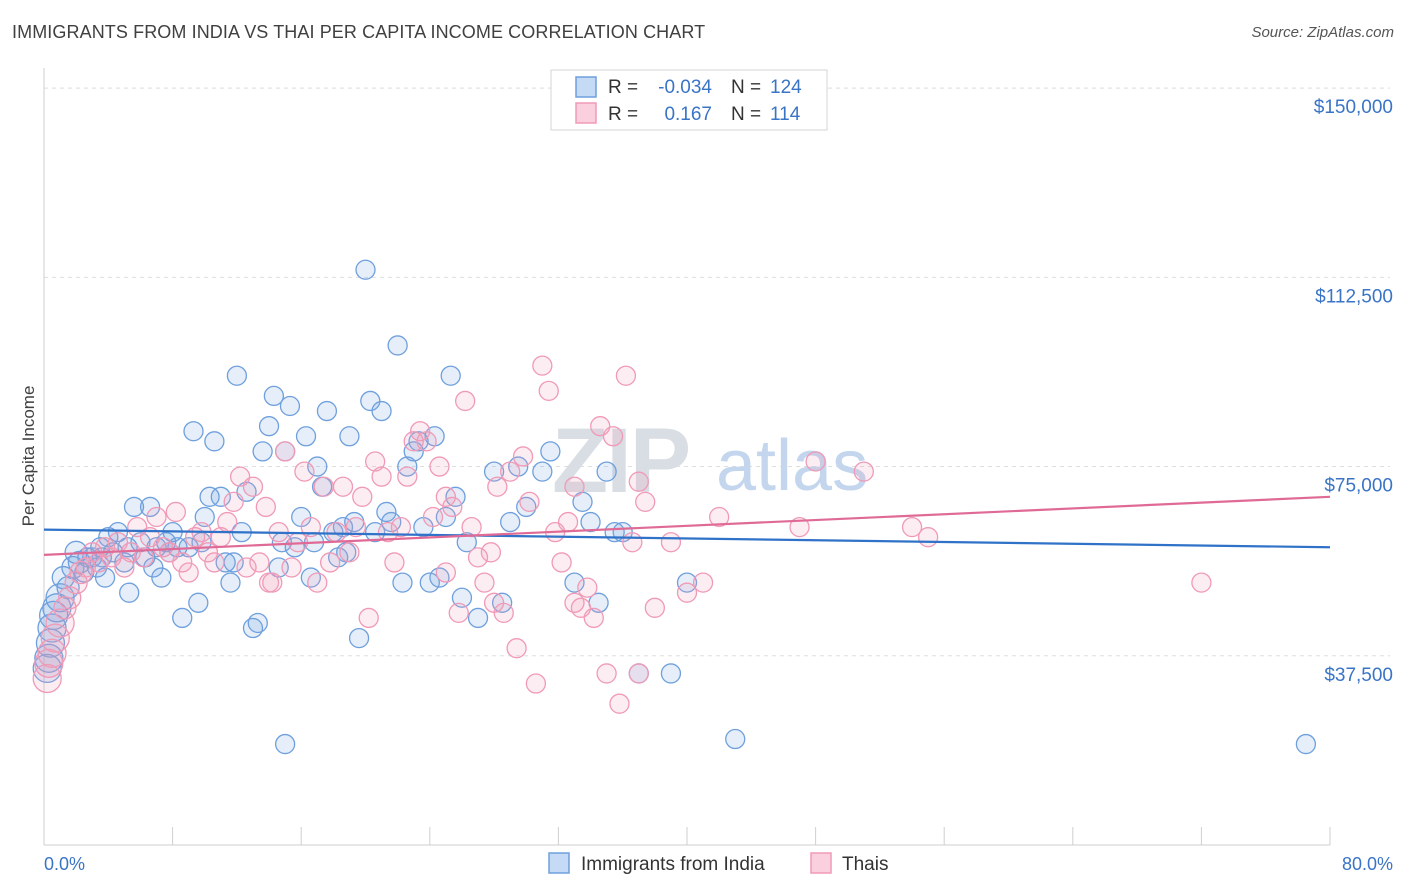 The width and height of the screenshot is (1406, 892). I want to click on y-tick-label: $75,000, so click(1358, 486).